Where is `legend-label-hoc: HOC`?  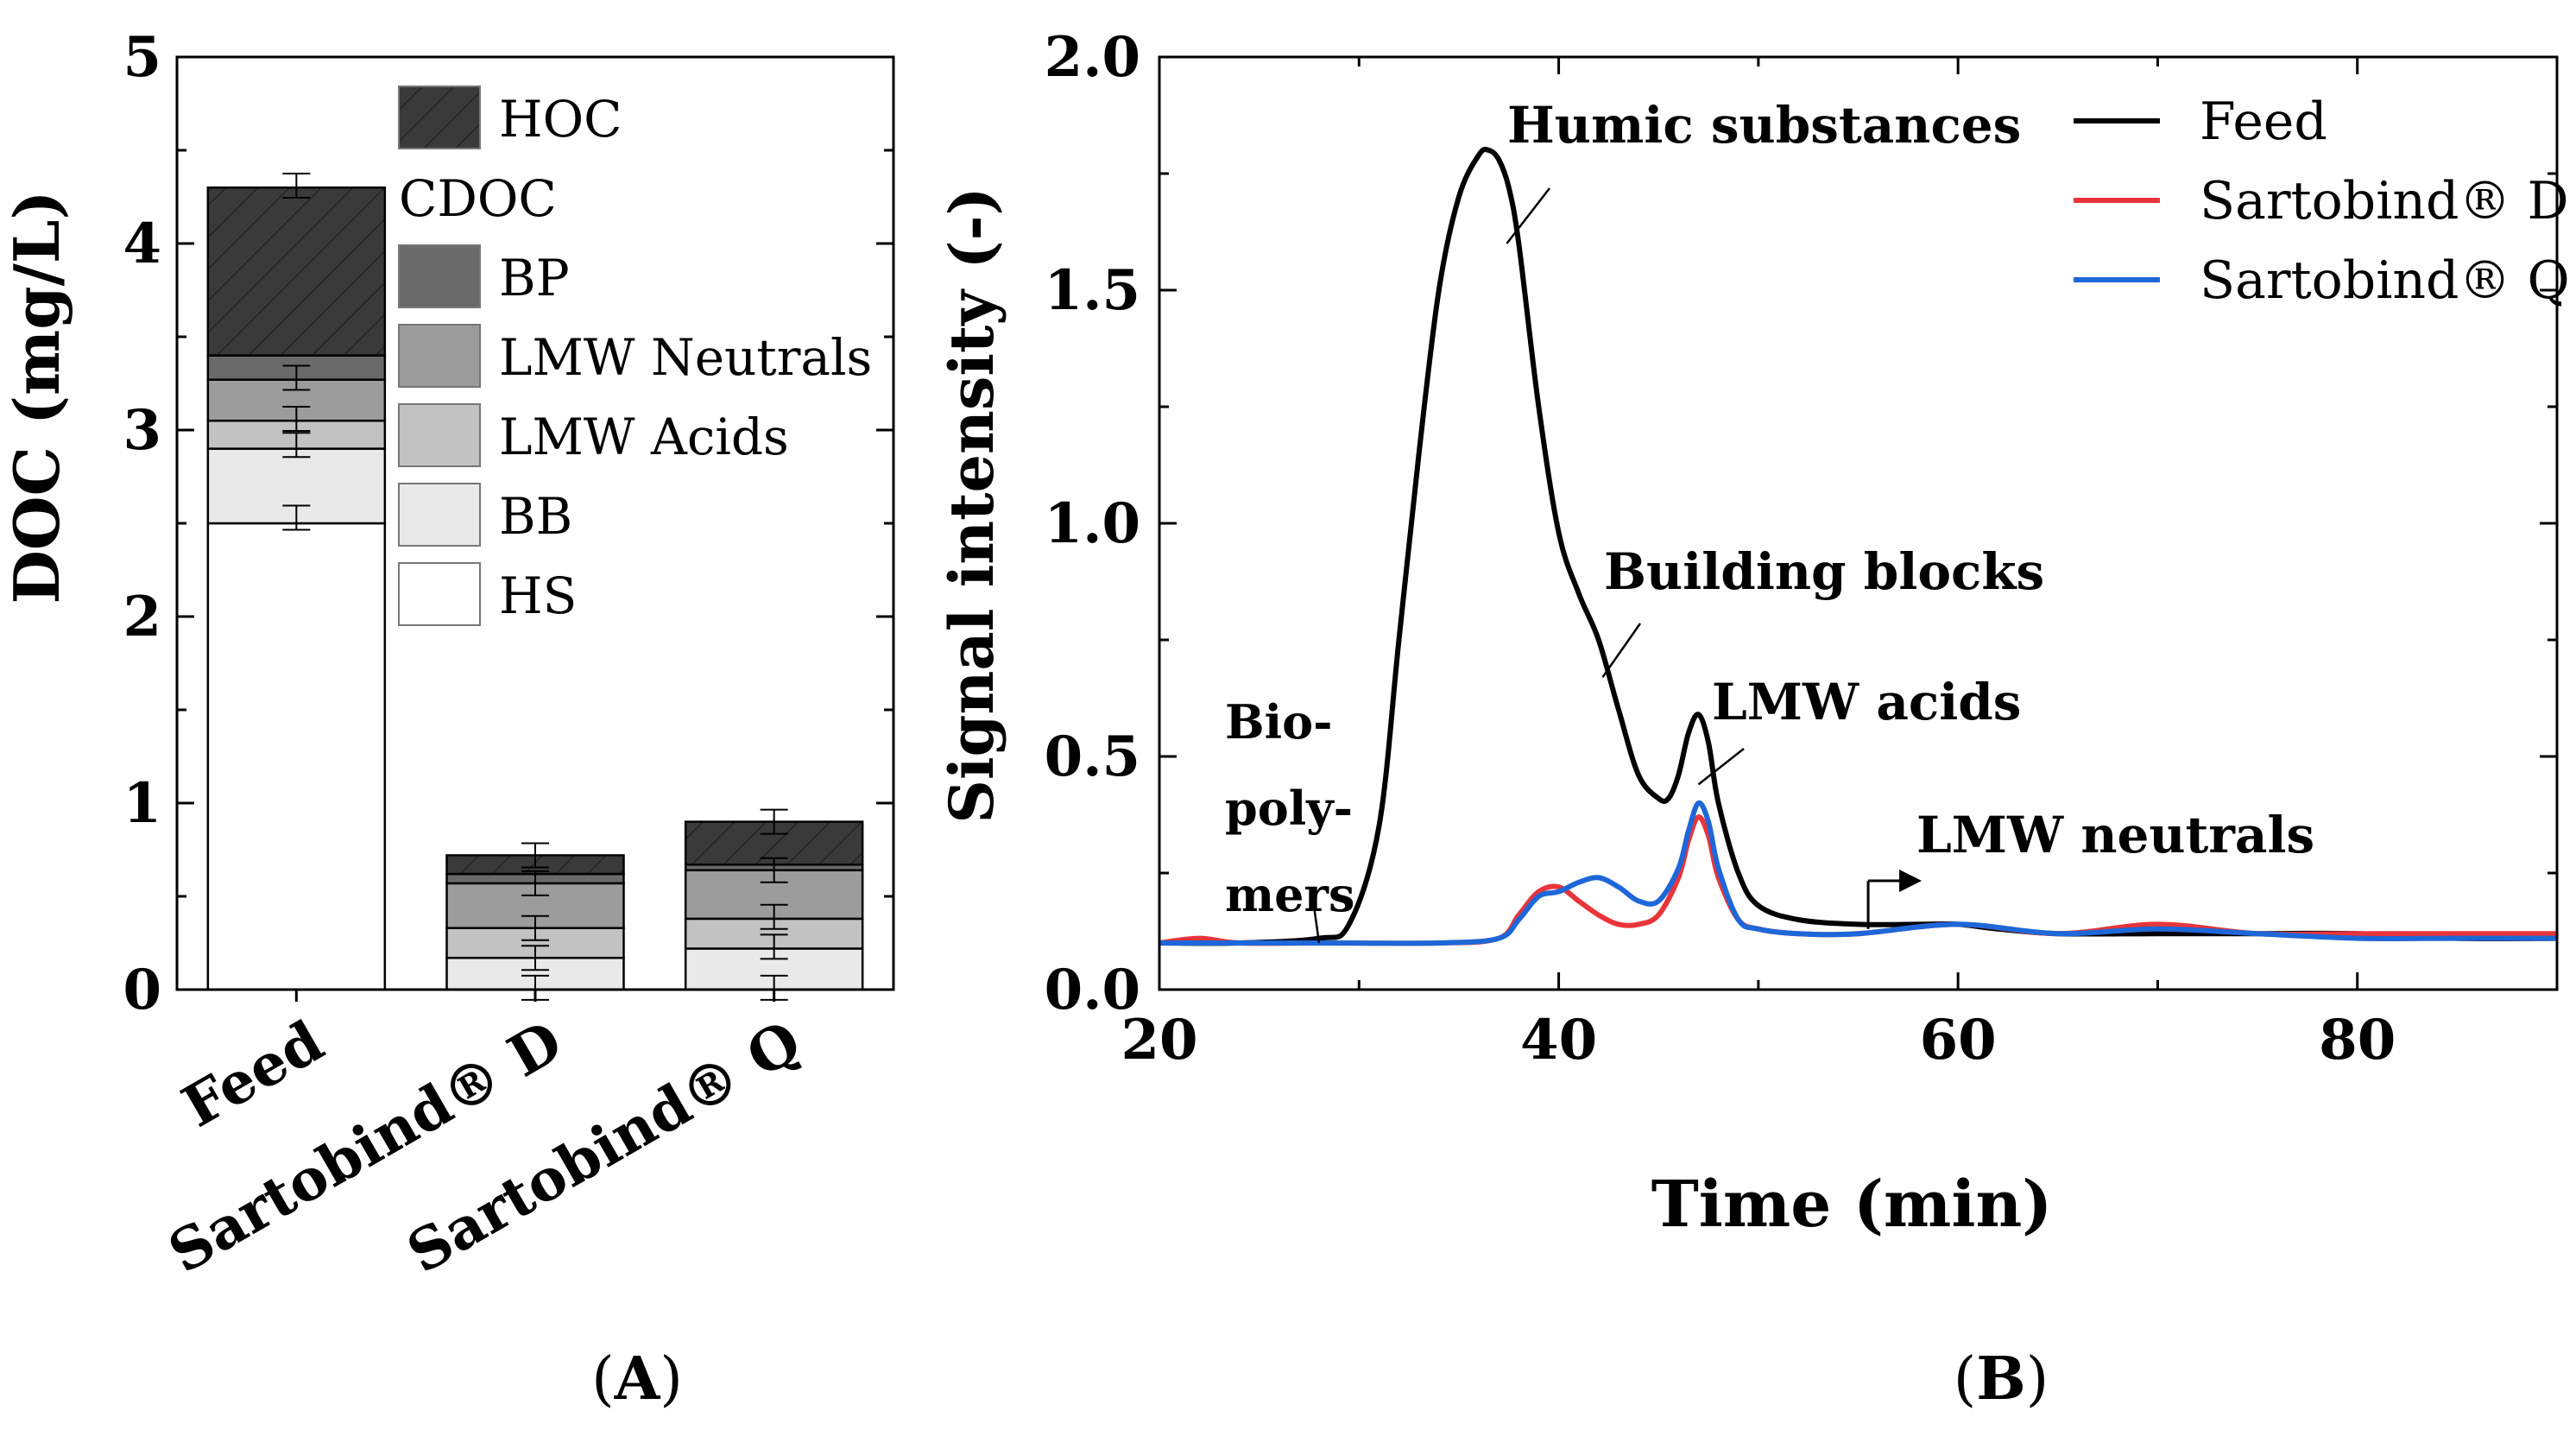 legend-label-hoc: HOC is located at coordinates (560, 119).